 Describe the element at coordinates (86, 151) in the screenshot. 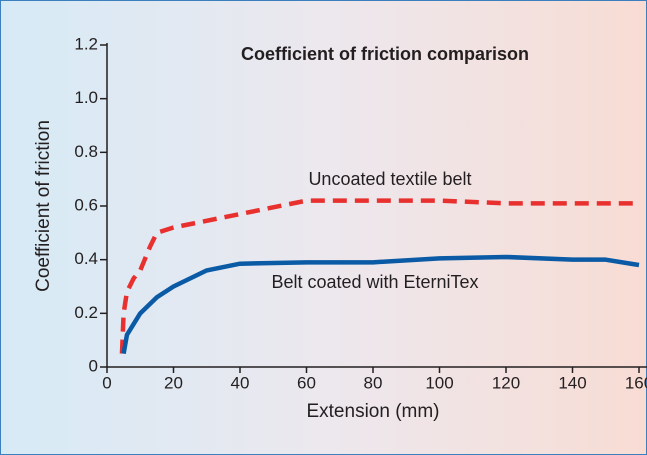

I see `y-tick-label: 0.8` at that location.